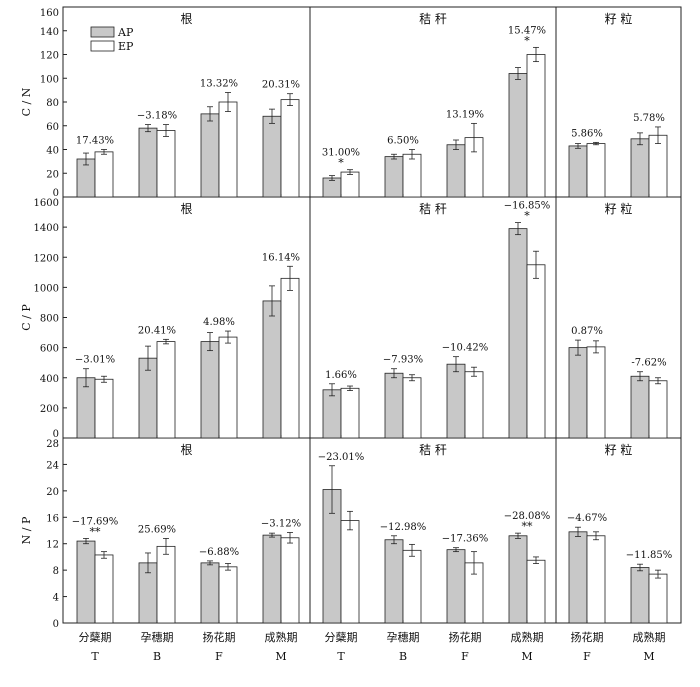 The width and height of the screenshot is (700, 687). I want to click on y-tick-label: 20, so click(52, 174).